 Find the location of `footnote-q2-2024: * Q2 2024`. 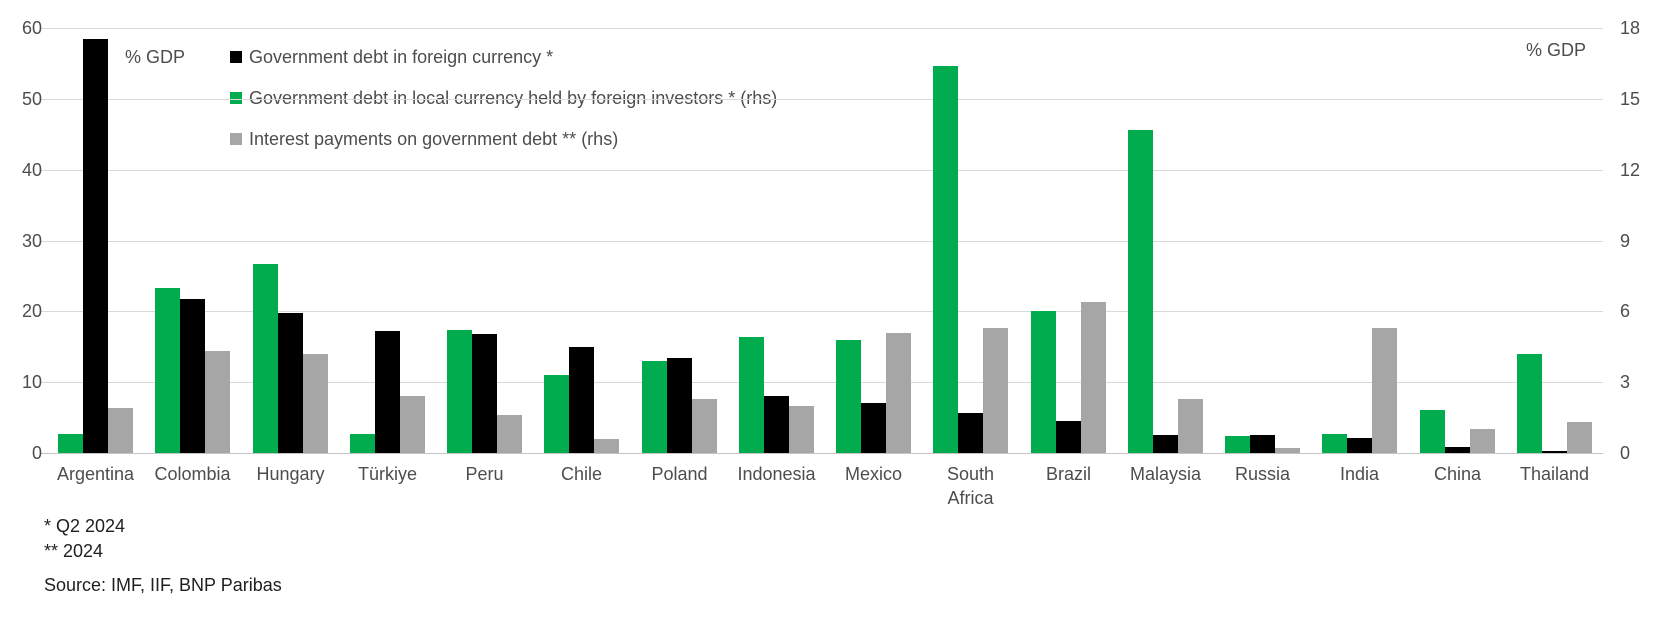

footnote-q2-2024: * Q2 2024 is located at coordinates (85, 526).